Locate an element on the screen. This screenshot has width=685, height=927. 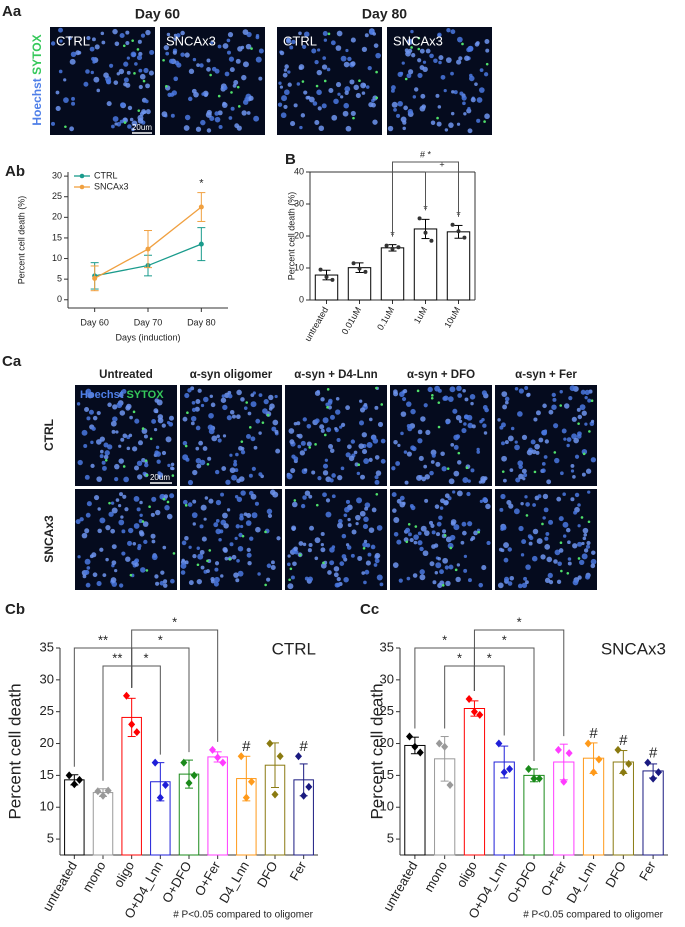
y-tick-label: 30 is located at coordinates (57, 175).